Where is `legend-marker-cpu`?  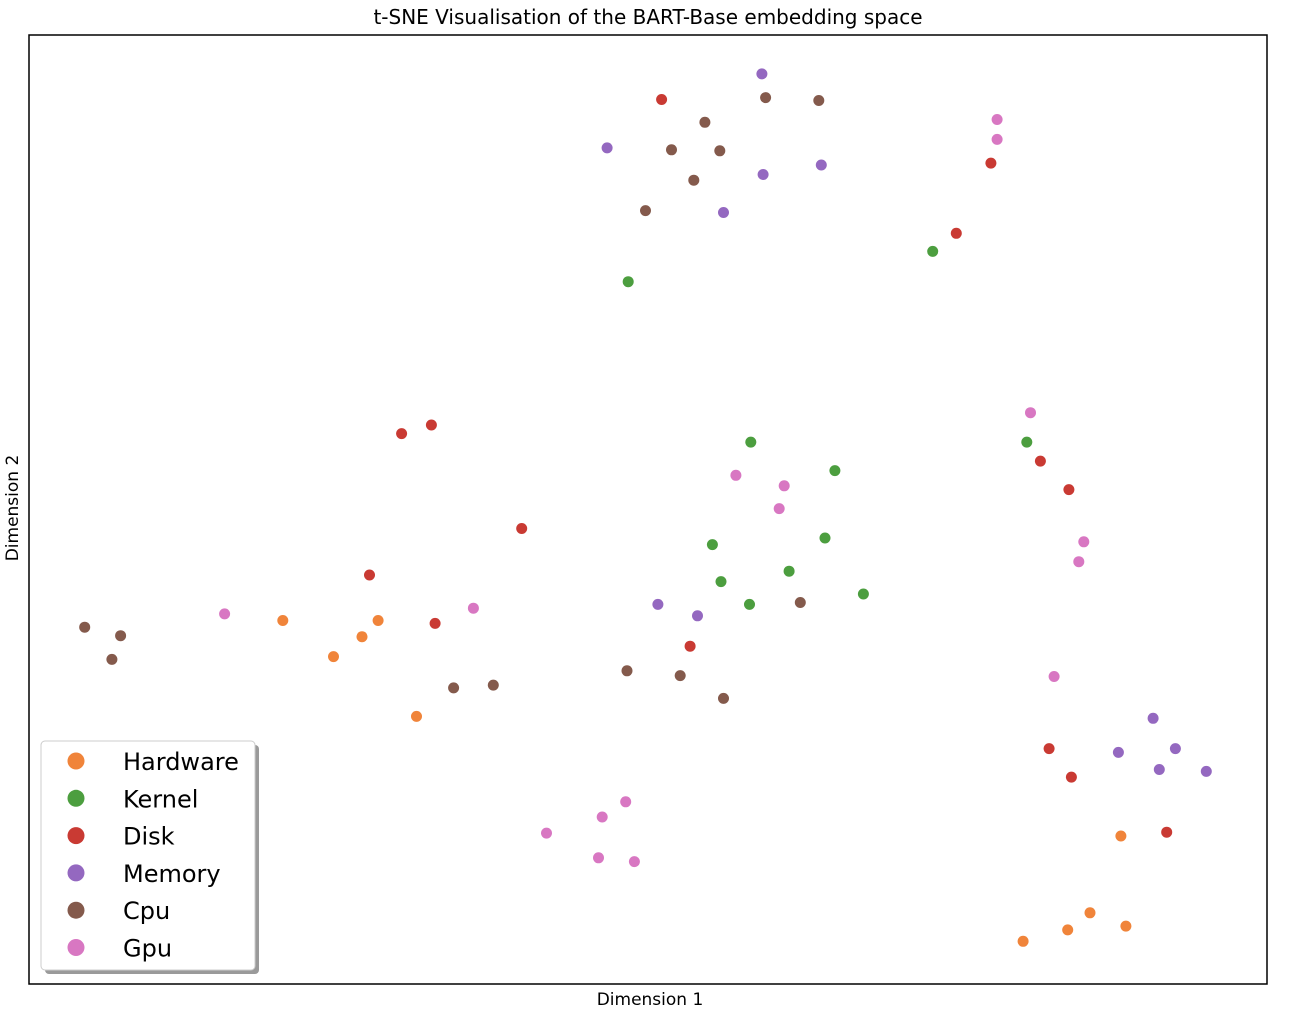 legend-marker-cpu is located at coordinates (76, 910).